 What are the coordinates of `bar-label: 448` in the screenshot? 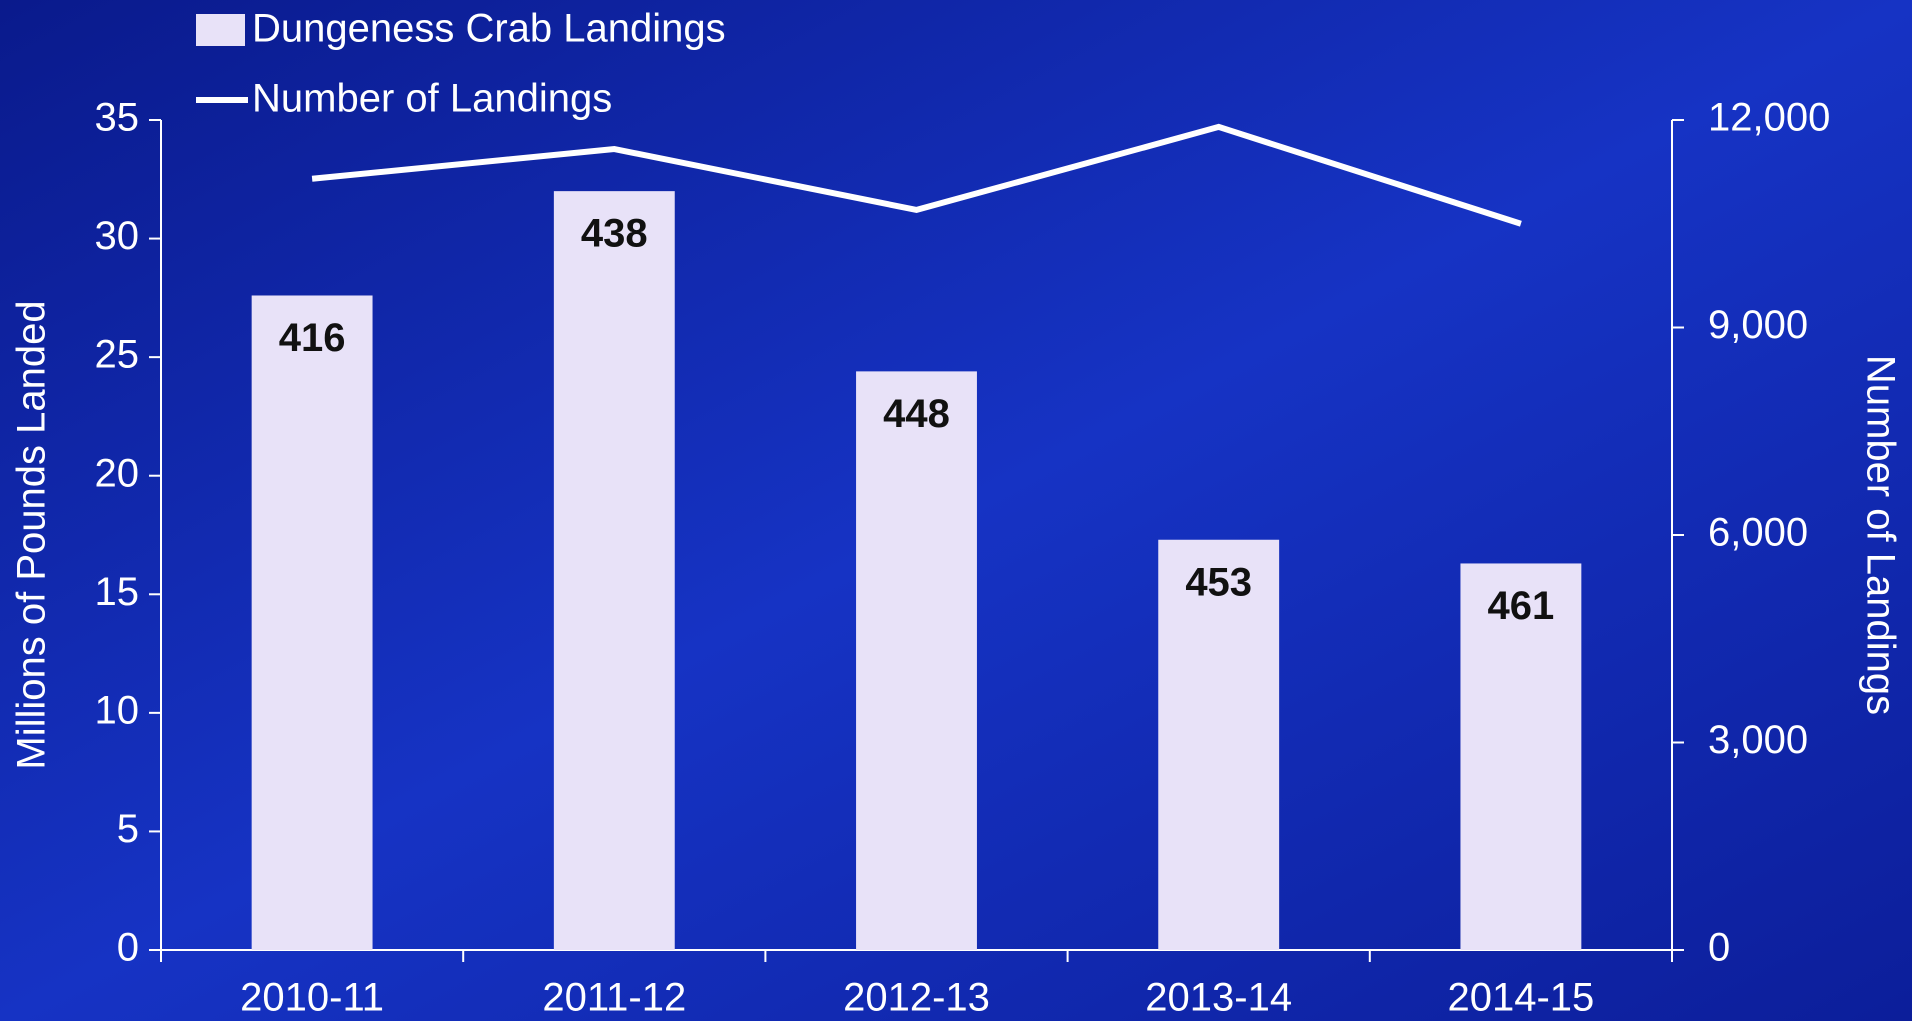 It's located at (916, 414).